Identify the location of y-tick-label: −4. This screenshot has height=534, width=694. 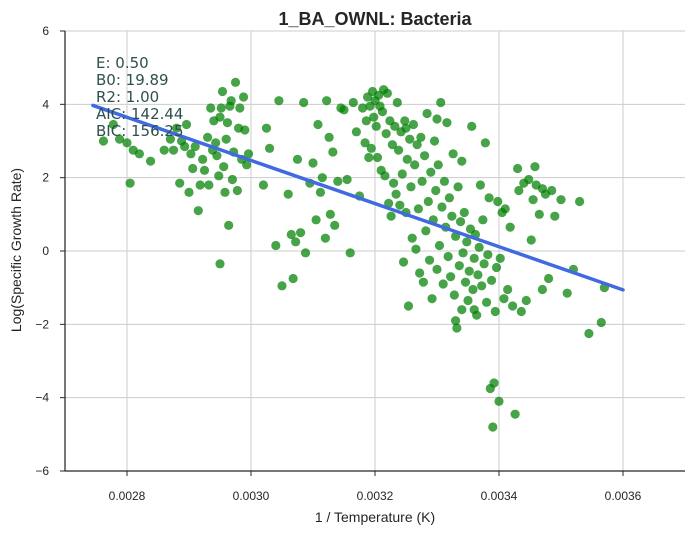
(42, 398).